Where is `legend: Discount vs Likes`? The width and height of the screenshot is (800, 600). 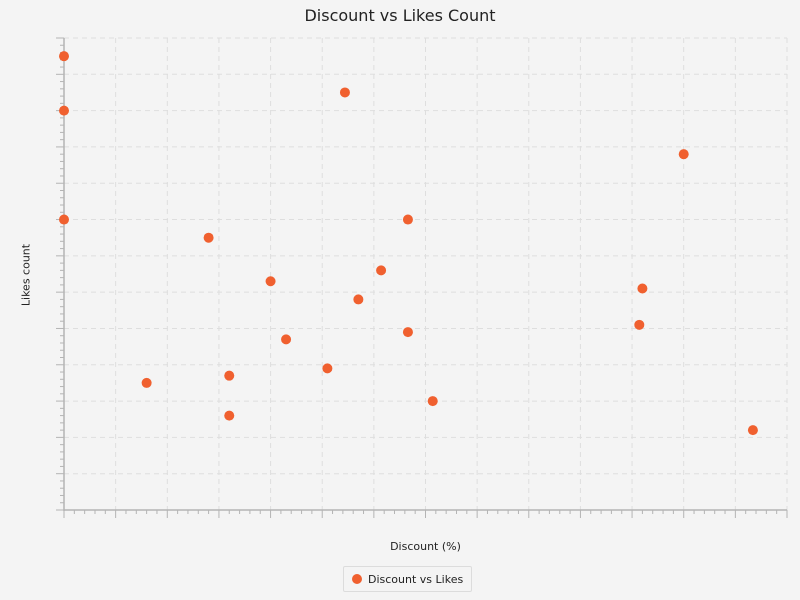 legend: Discount vs Likes is located at coordinates (408, 579).